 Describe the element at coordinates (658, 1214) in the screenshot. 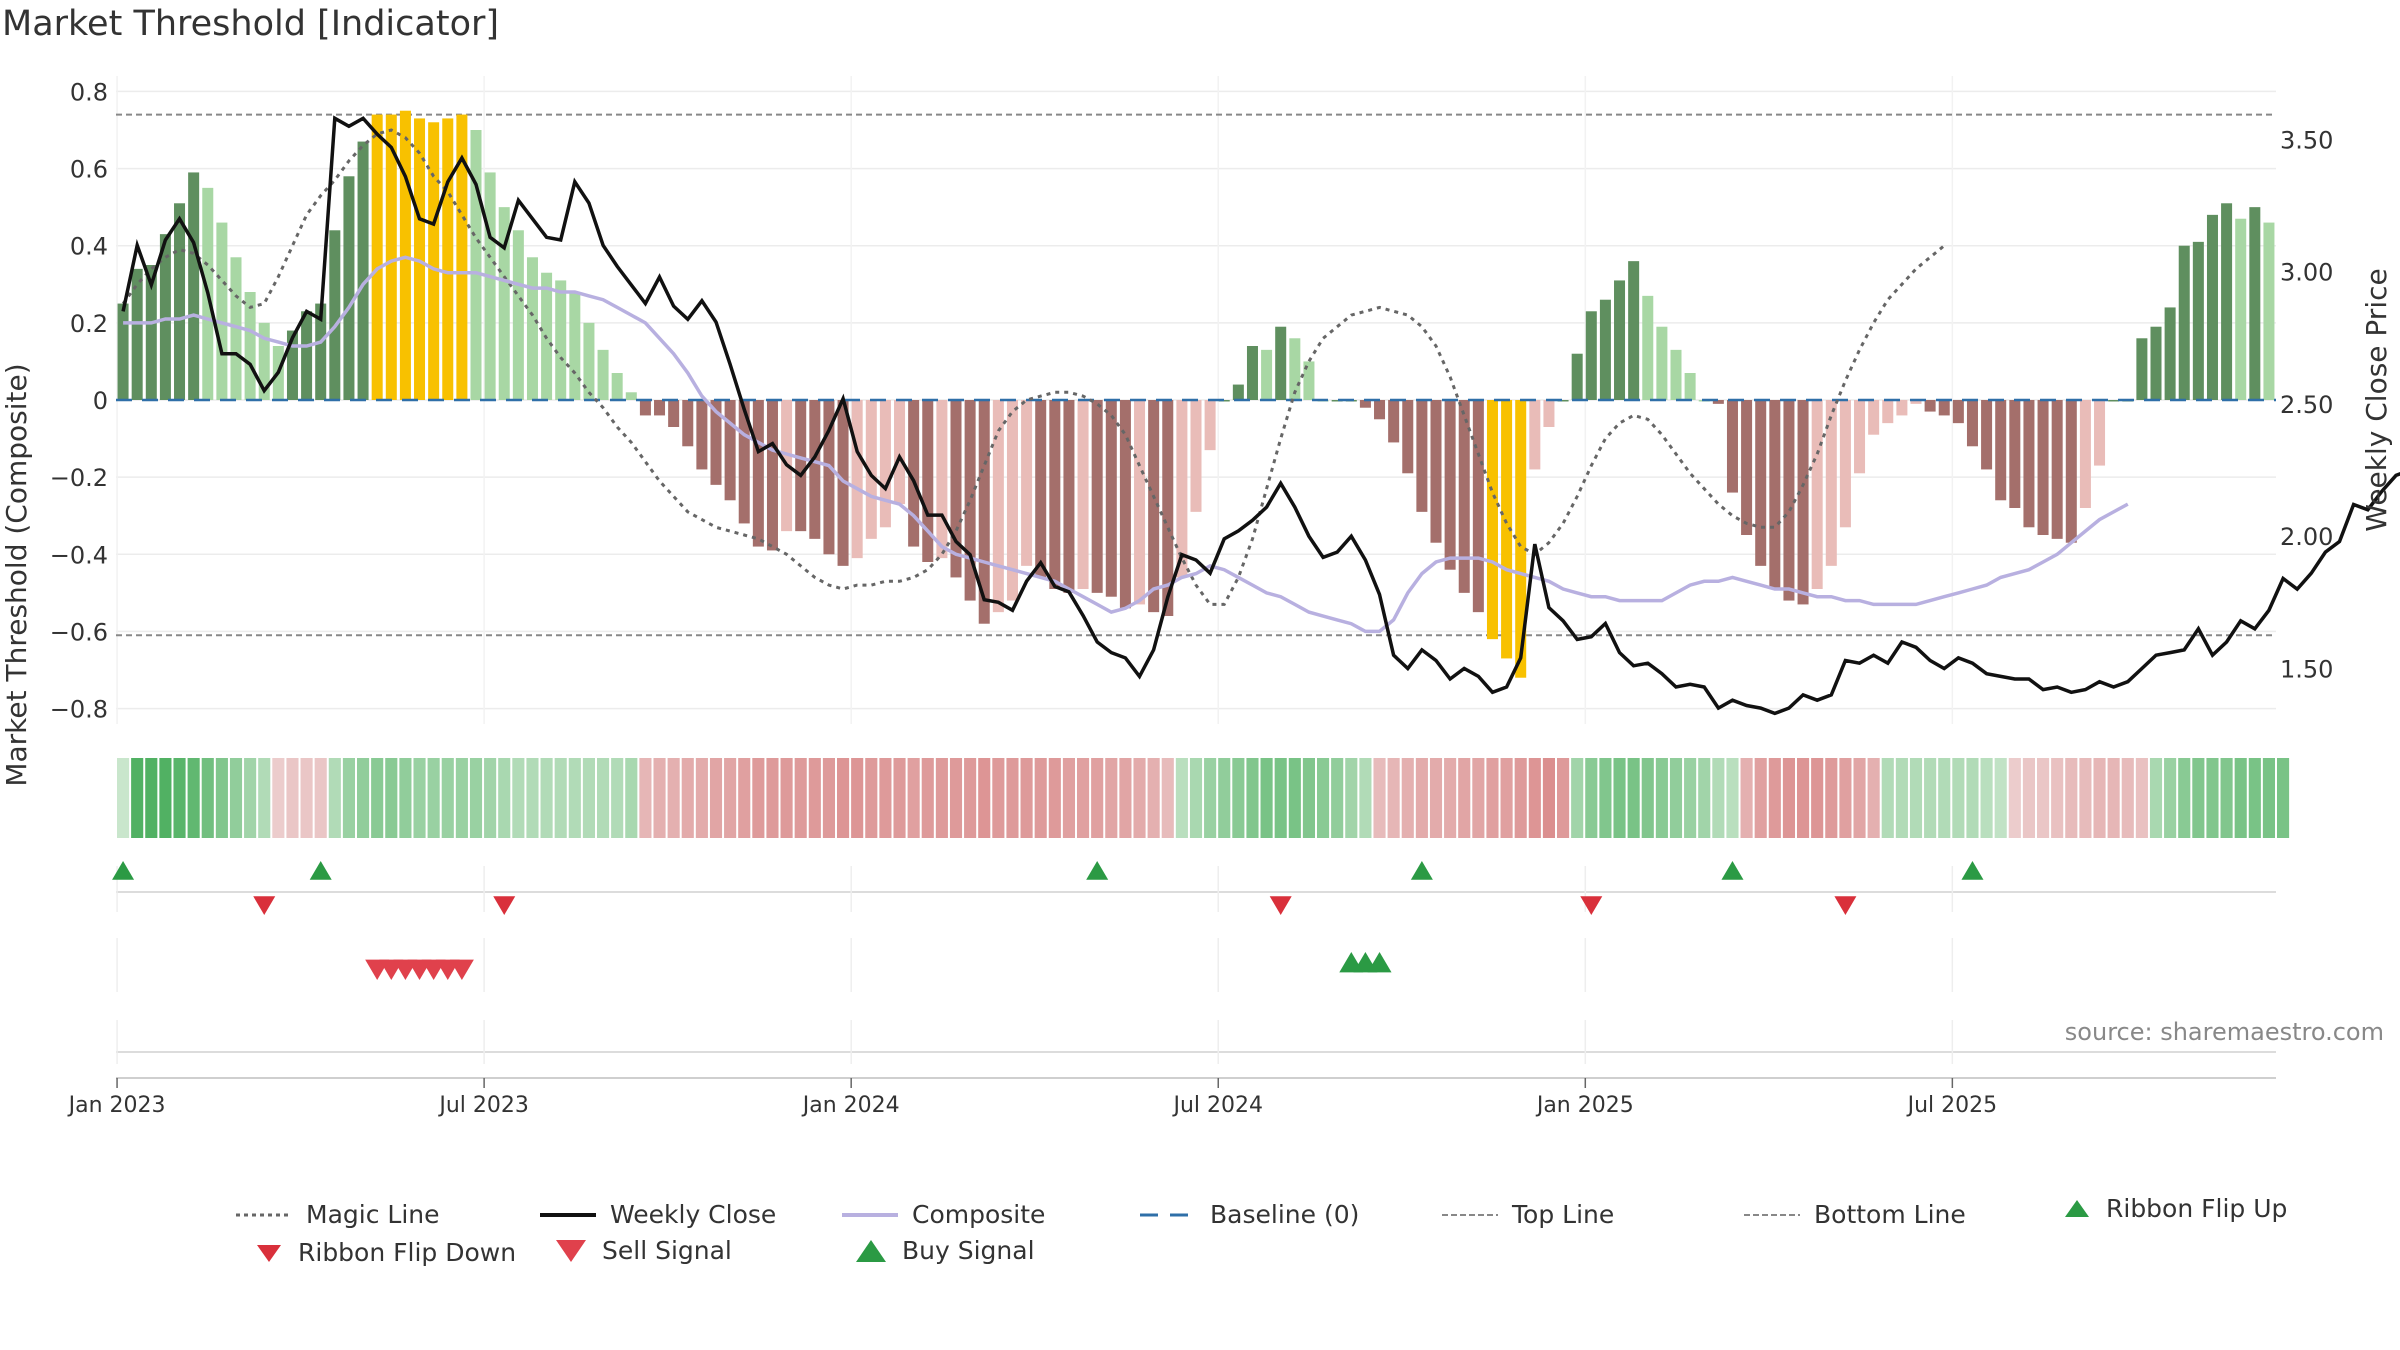

I see `legend-weekly-close: Weekly Close` at that location.